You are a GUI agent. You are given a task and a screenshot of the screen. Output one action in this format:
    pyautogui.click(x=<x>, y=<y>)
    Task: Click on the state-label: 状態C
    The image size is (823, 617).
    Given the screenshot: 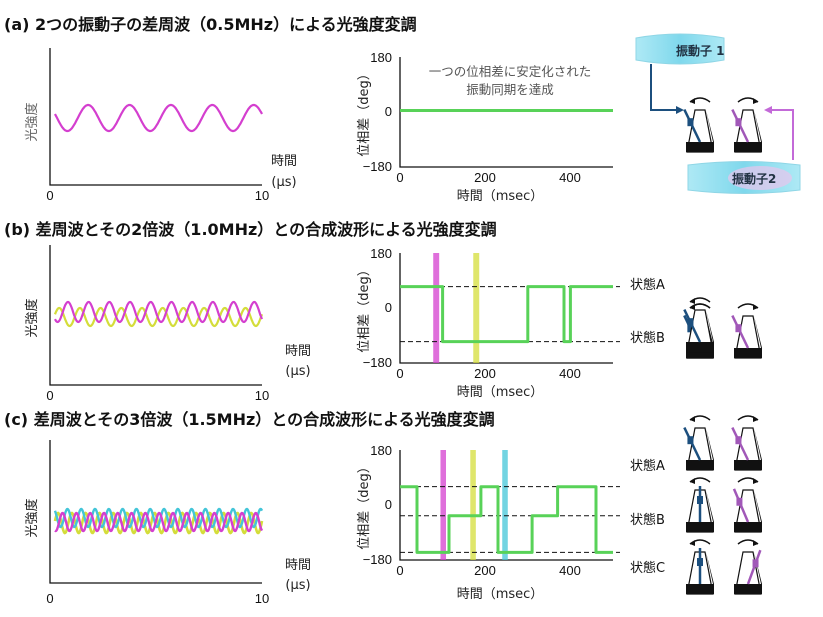 What is the action you would take?
    pyautogui.click(x=647, y=568)
    